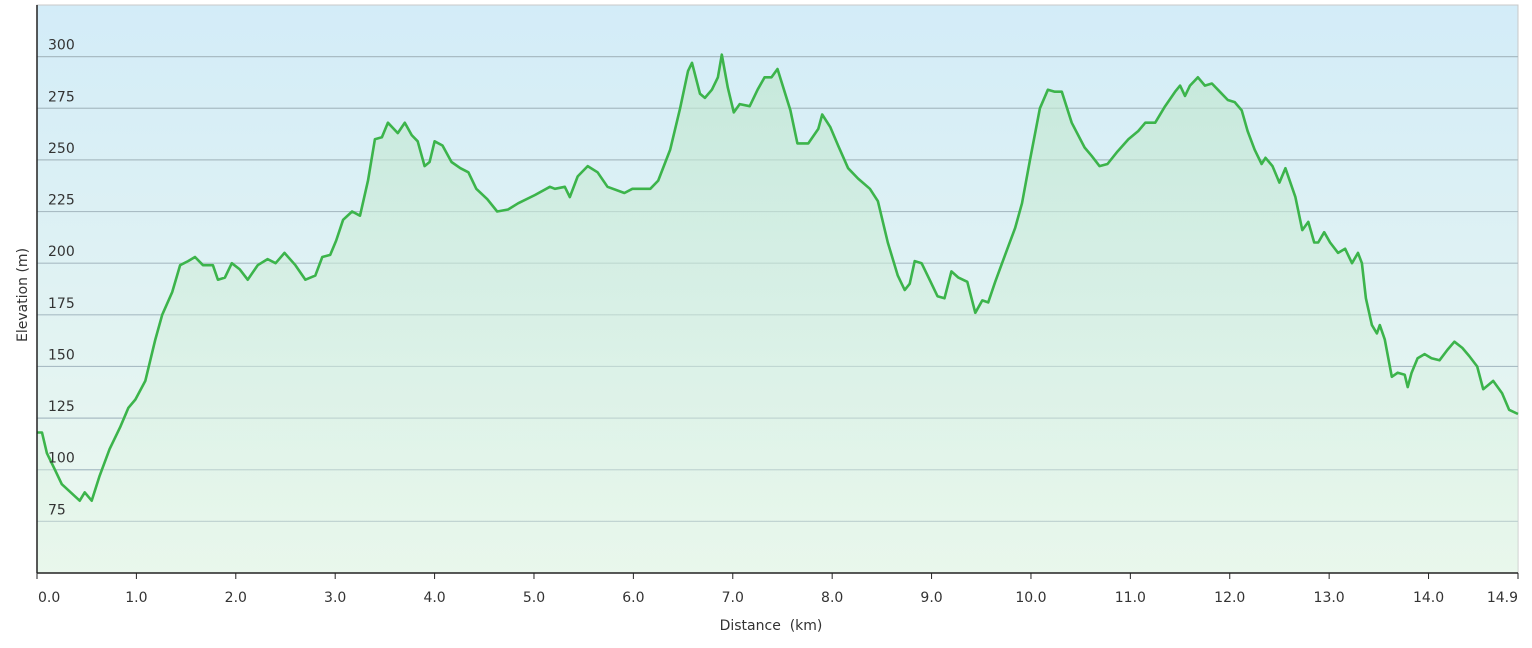 Image resolution: width=1532 pixels, height=648 pixels. I want to click on x-tick-label: 2.0, so click(236, 598).